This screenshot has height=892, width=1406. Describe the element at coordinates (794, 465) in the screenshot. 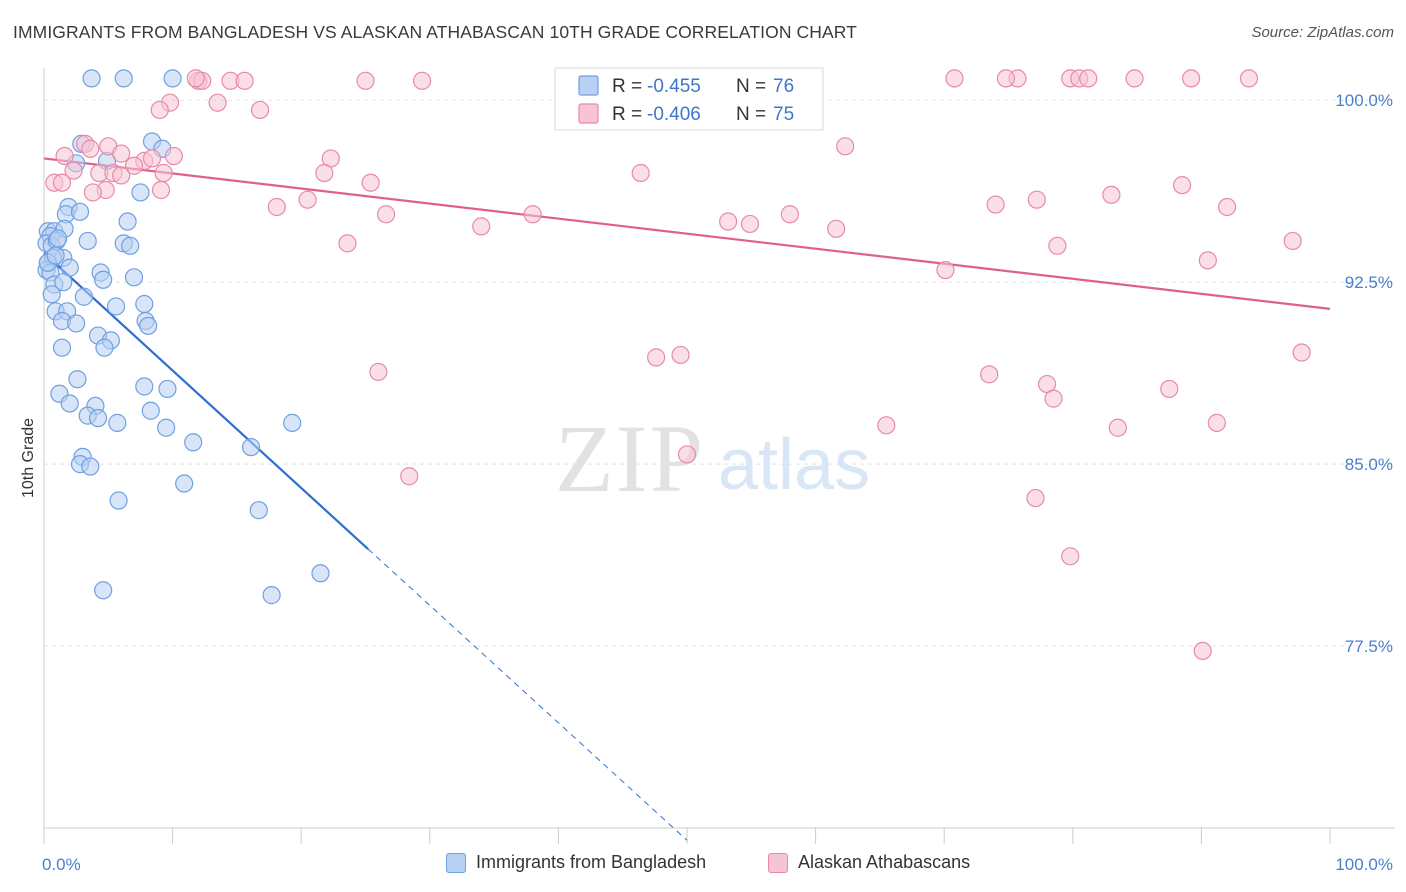

I see `watermark-atlas: atlas` at that location.